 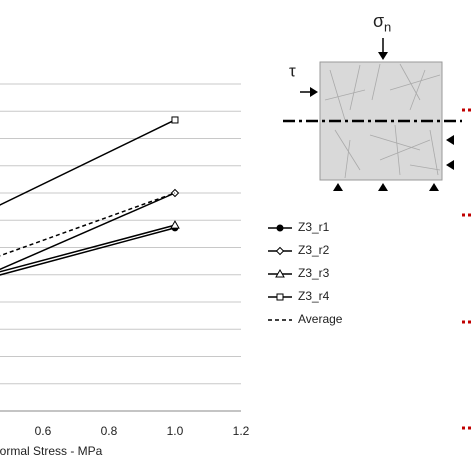 I want to click on legend-label: Z3_r2, so click(x=314, y=250).